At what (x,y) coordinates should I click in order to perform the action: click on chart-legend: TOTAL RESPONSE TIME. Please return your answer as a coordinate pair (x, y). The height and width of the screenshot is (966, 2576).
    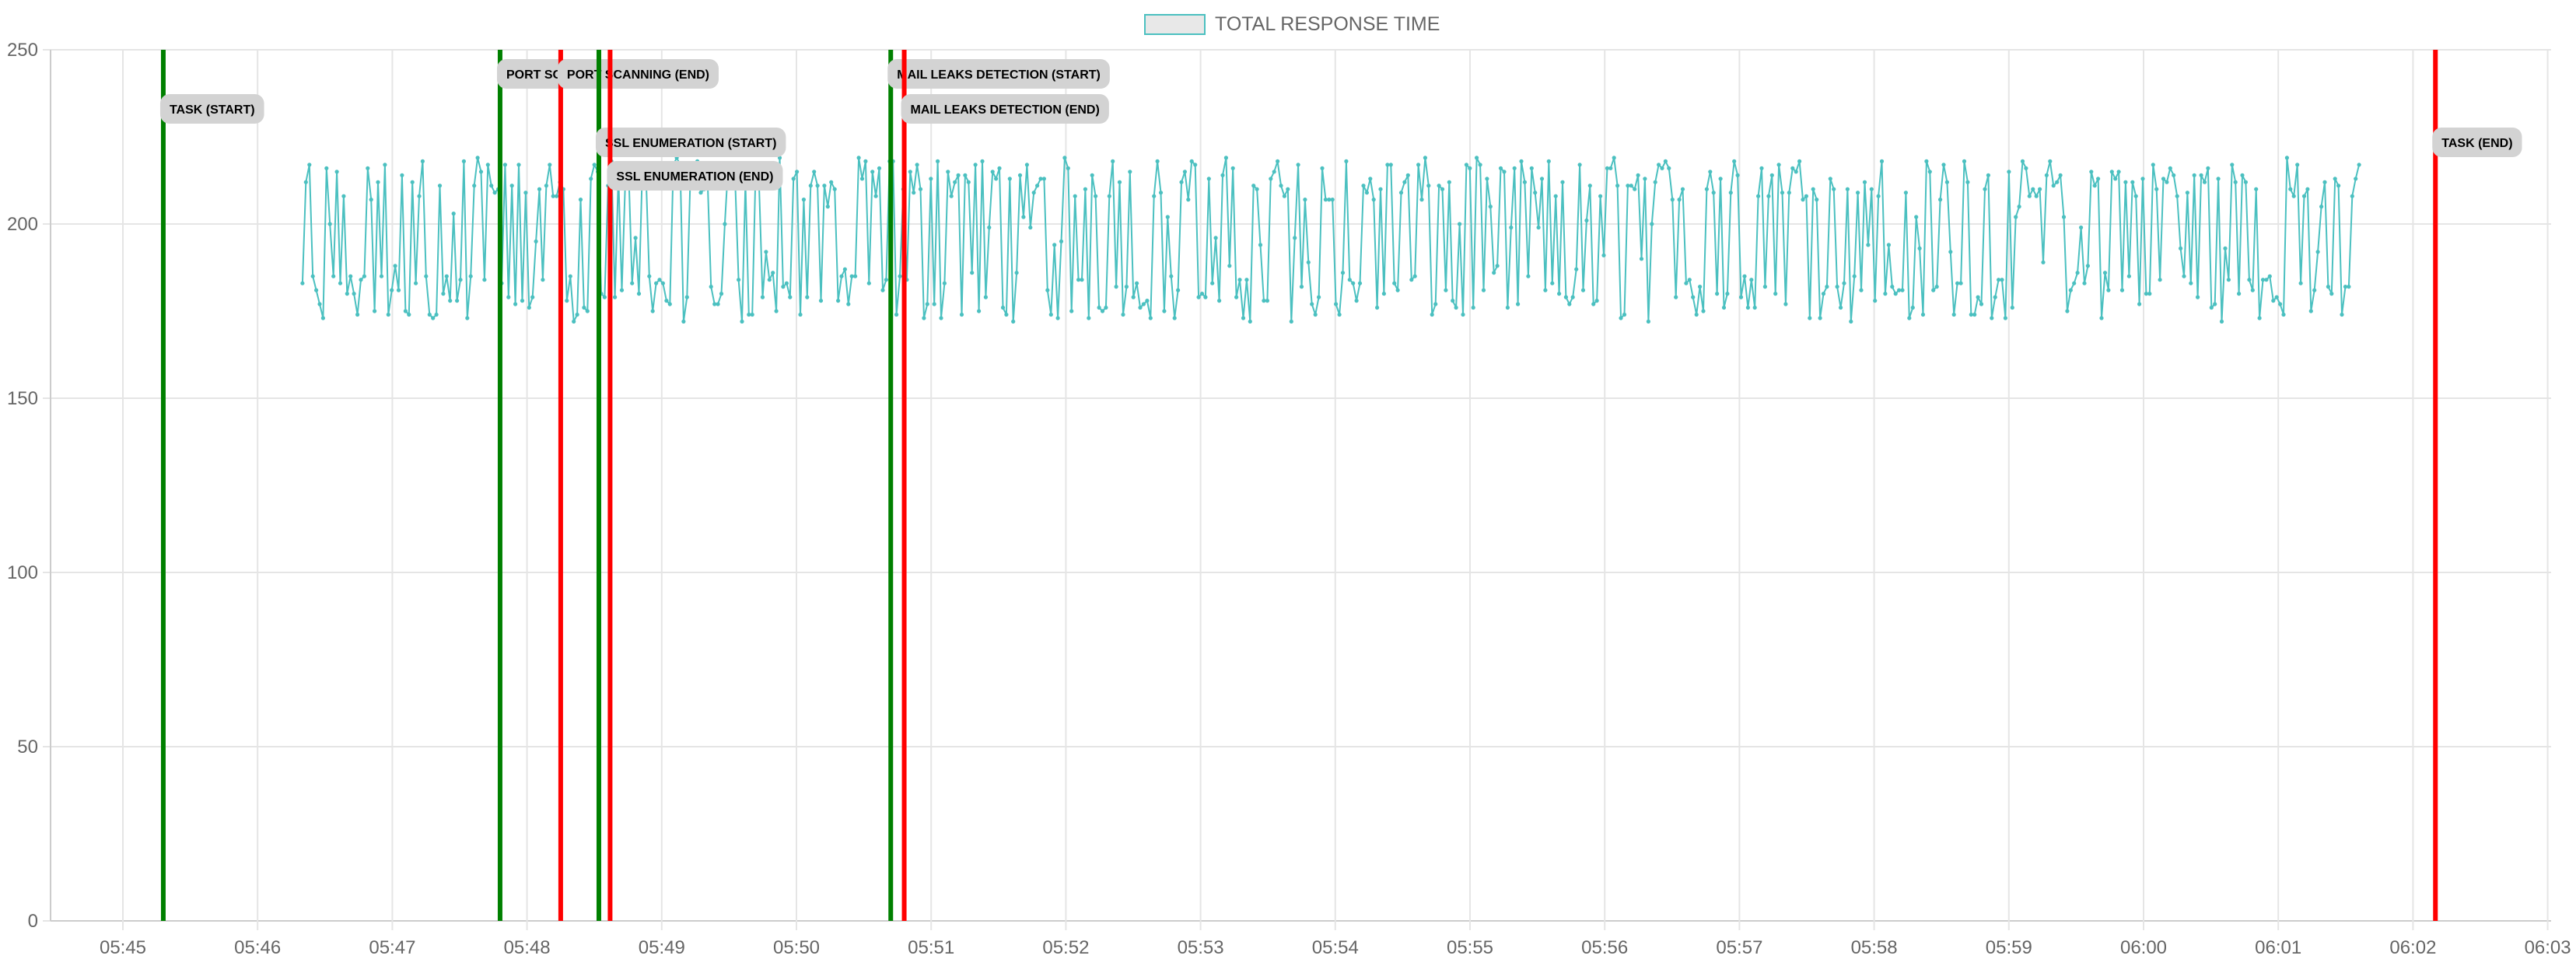
    Looking at the image, I should click on (1292, 24).